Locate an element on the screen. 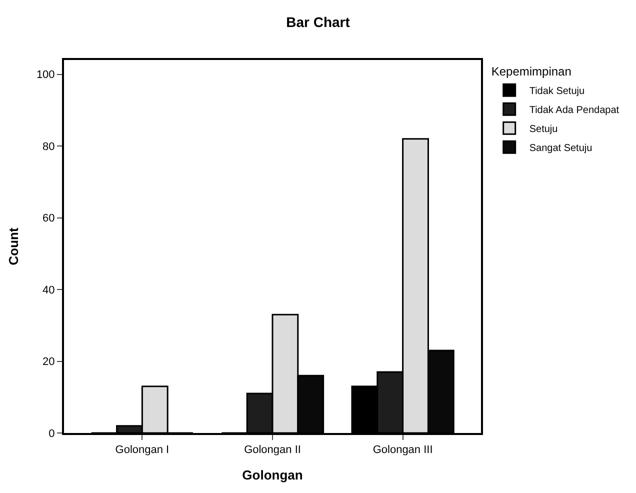  x-axis-title: Golongan is located at coordinates (272, 474).